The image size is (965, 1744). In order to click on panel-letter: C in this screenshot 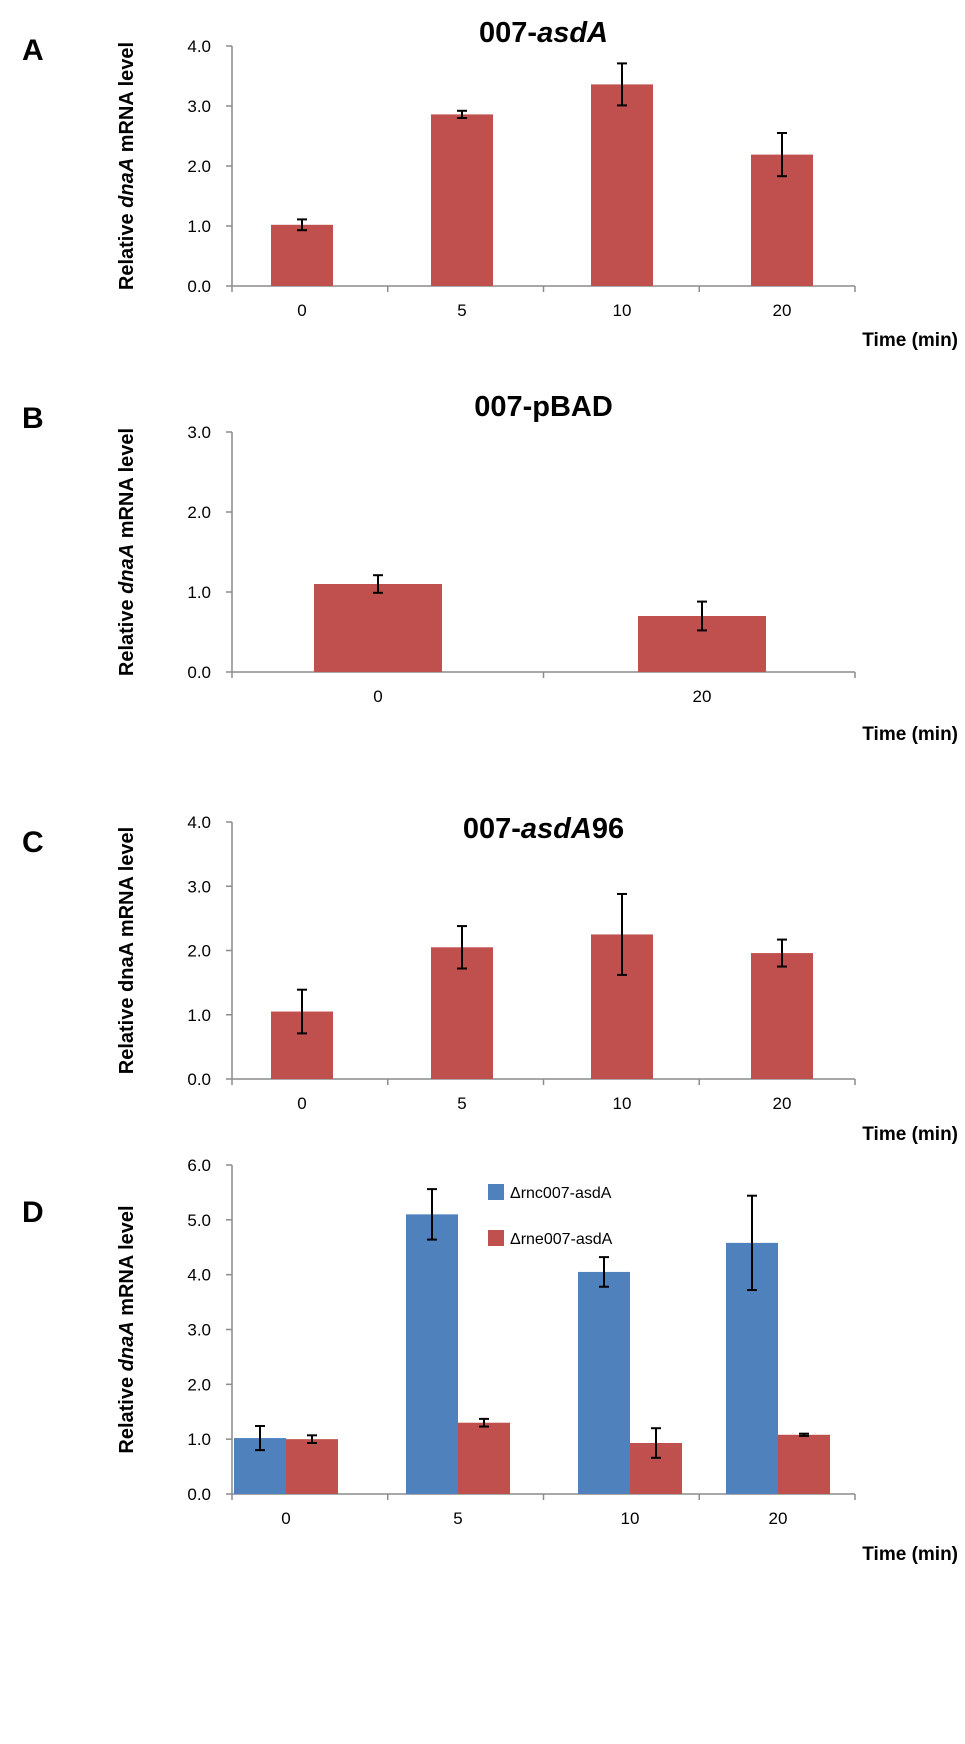, I will do `click(33, 842)`.